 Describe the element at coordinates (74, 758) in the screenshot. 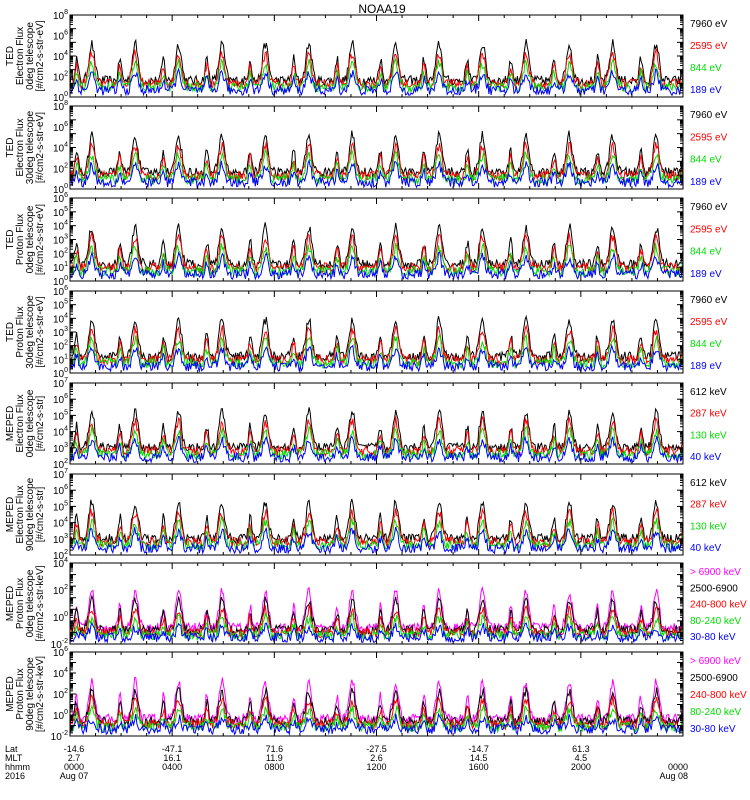

I see `x-tick-label-mlt: 2.7` at that location.